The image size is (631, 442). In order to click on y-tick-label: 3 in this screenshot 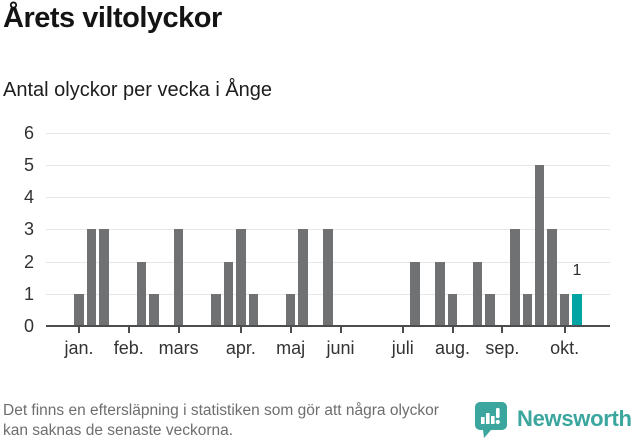, I will do `click(28, 229)`.